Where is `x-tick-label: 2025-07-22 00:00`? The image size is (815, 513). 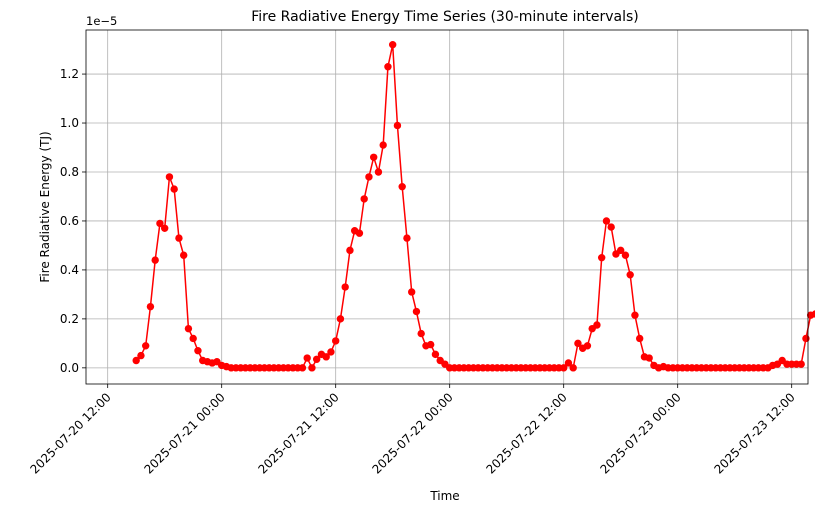 x-tick-label: 2025-07-22 00:00 is located at coordinates (412, 433).